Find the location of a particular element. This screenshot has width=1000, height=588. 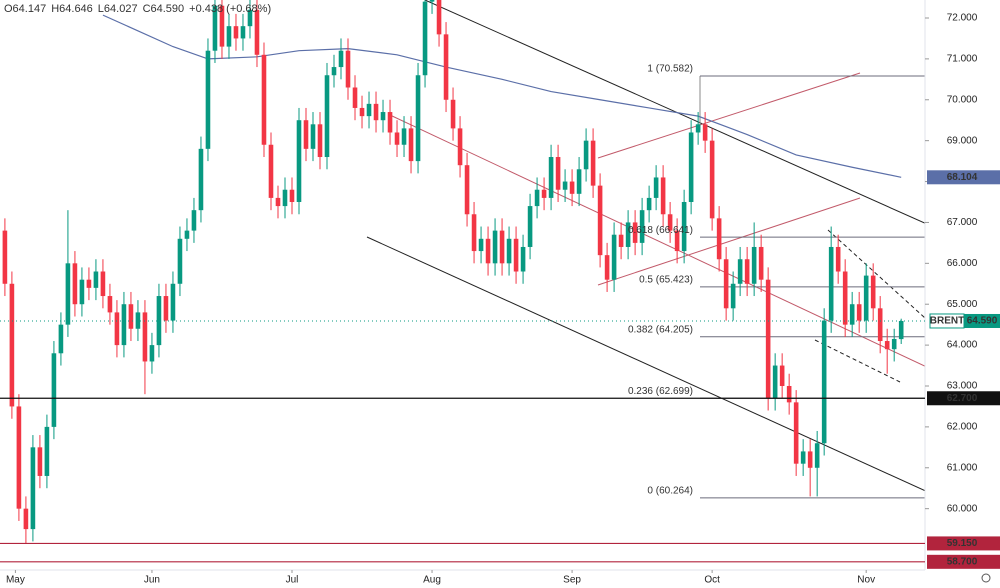

x-tick-label: May is located at coordinates (15, 580).